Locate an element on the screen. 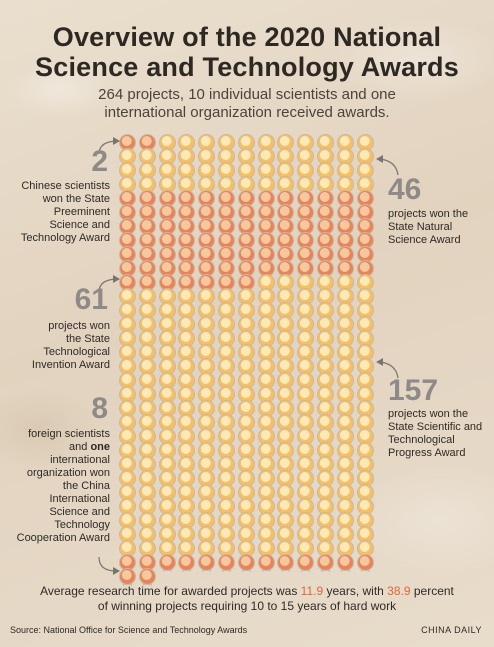  footer-text: percent is located at coordinates (432, 591).